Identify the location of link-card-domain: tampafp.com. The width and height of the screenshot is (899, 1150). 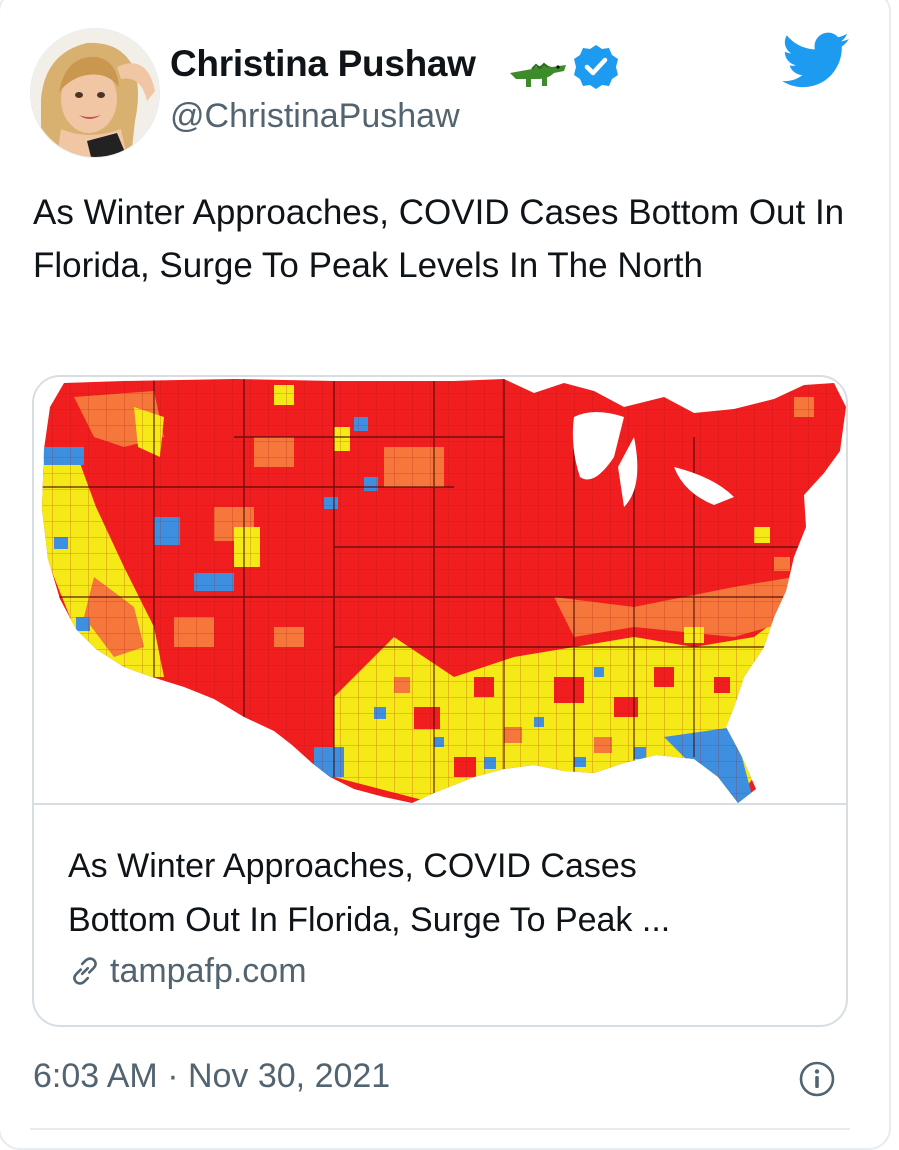
(187, 971).